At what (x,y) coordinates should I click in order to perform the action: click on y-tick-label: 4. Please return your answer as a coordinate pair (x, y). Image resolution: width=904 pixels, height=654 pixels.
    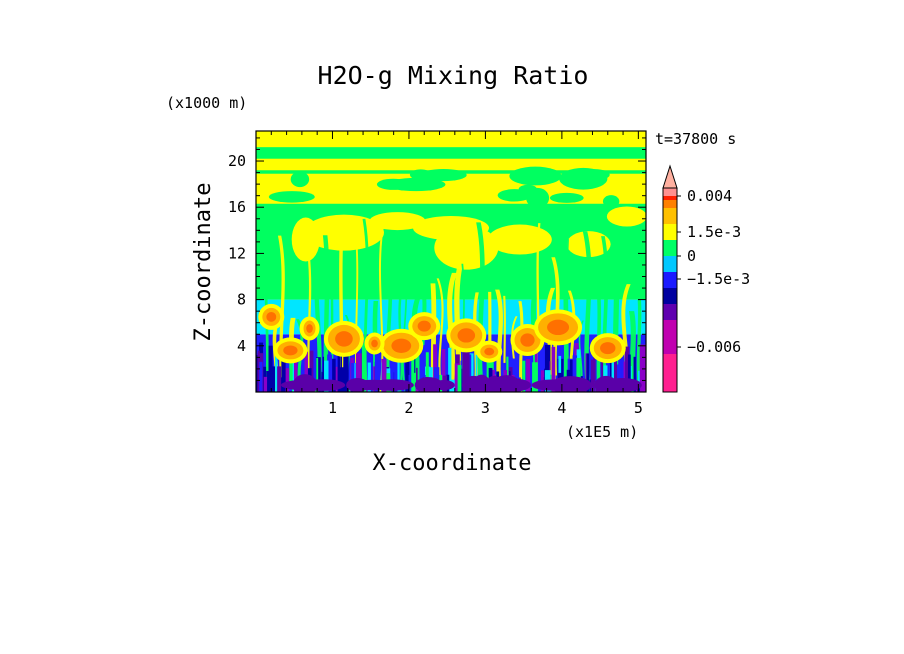
    Looking at the image, I should click on (241, 346).